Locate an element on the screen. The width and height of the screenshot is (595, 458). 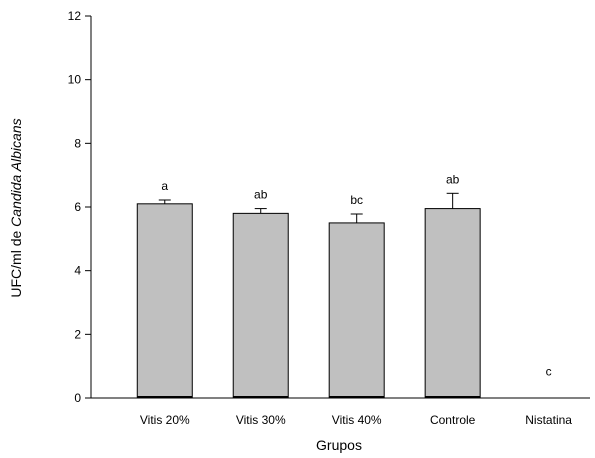
x-tick-label: Nistatina is located at coordinates (548, 420).